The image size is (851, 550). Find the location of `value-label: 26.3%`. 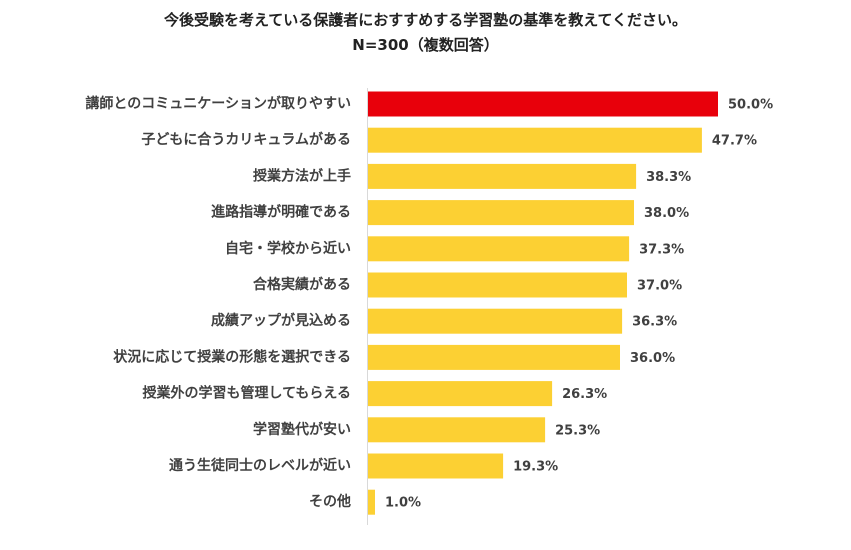

value-label: 26.3% is located at coordinates (584, 394).